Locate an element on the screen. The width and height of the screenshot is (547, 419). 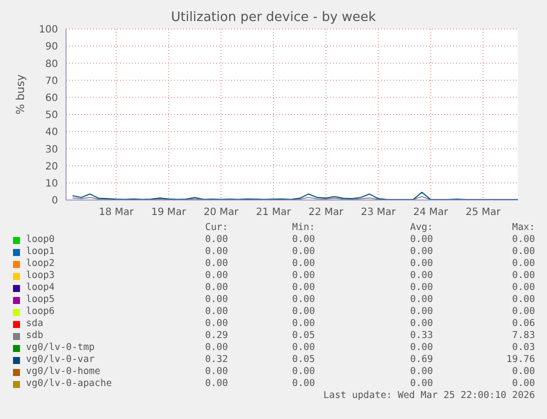
legend-label: loop0 is located at coordinates (40, 239).